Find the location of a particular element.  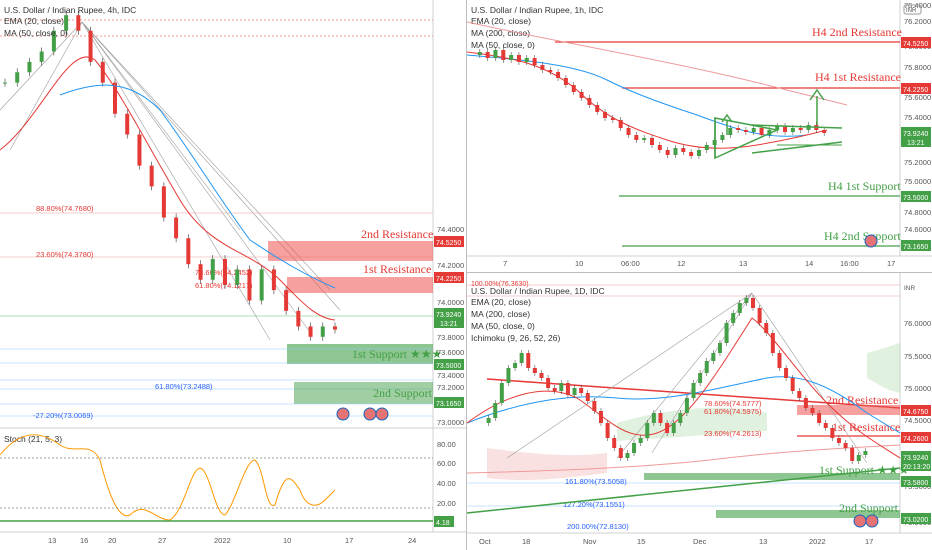

price-tag-1st-res is located at coordinates (449, 277).